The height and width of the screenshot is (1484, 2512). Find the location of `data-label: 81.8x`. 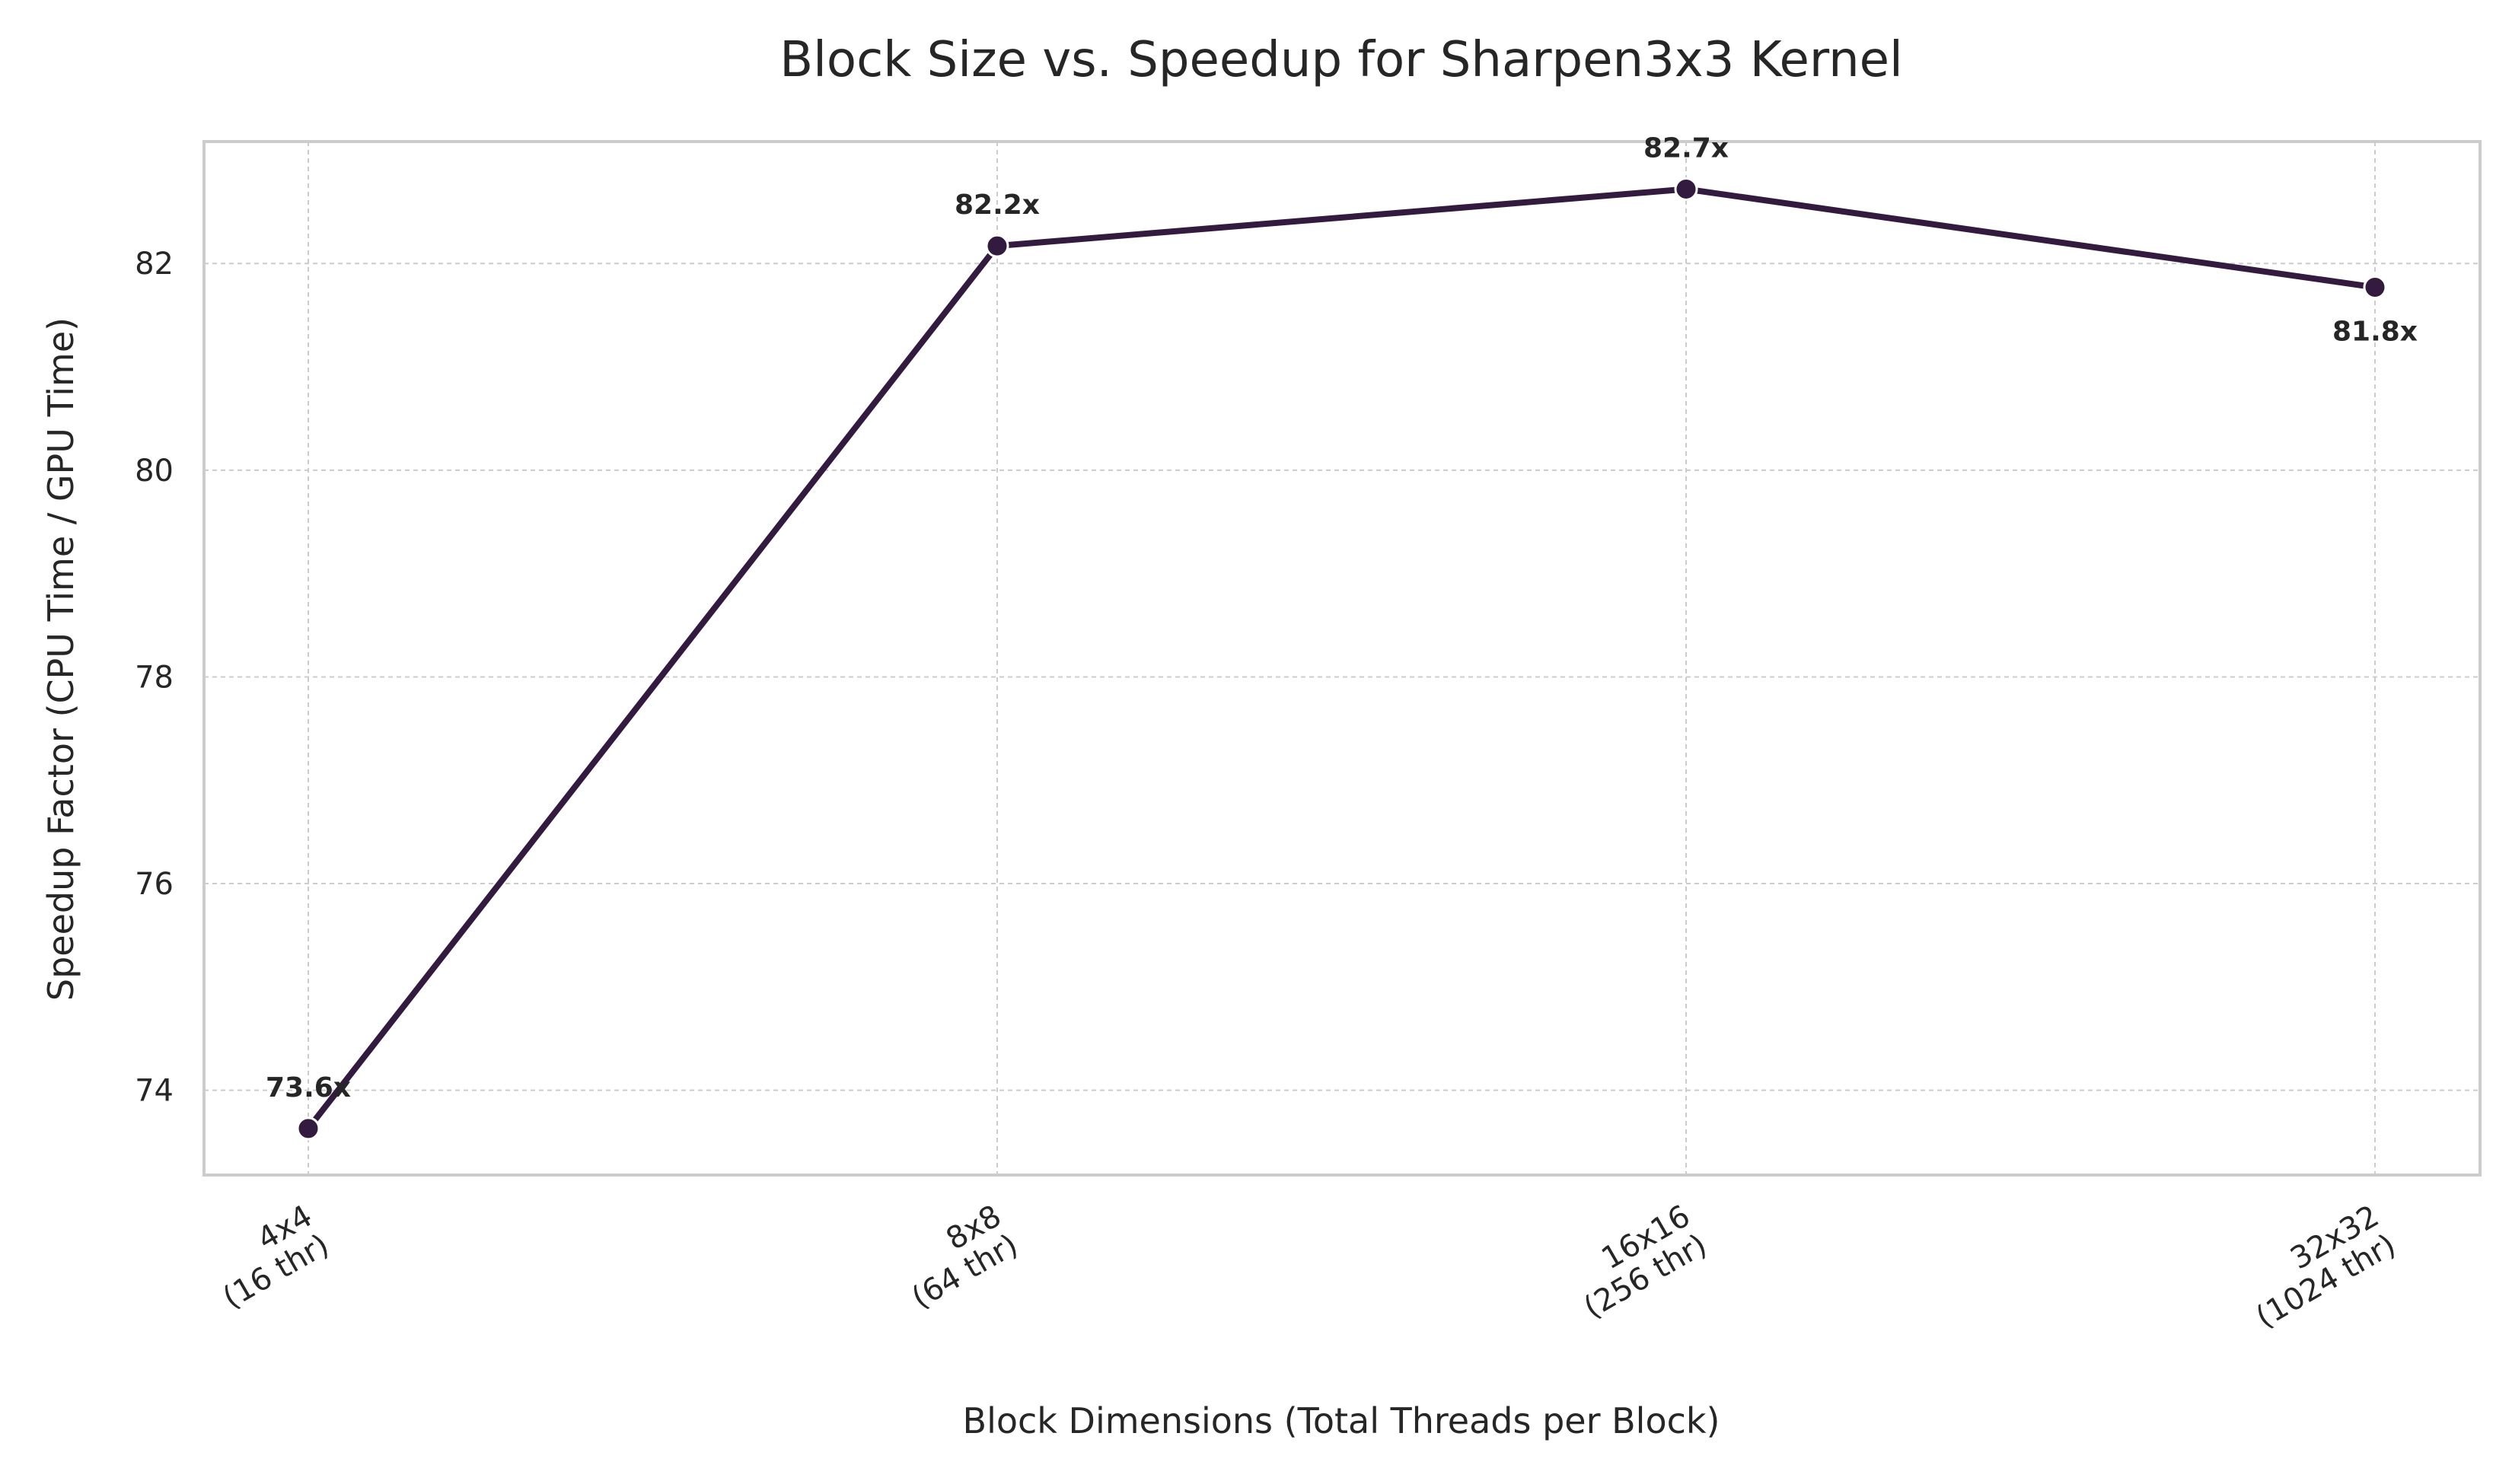

data-label: 81.8x is located at coordinates (2375, 331).